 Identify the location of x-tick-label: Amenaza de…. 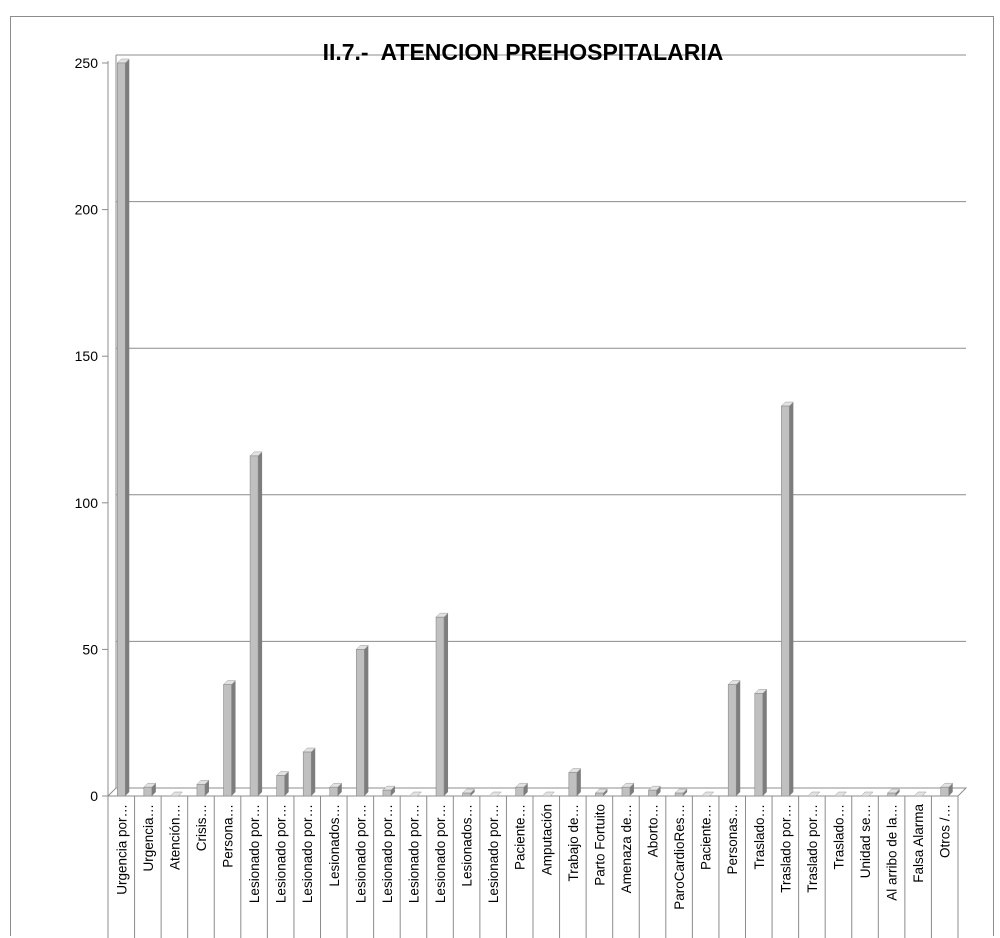
(626, 848).